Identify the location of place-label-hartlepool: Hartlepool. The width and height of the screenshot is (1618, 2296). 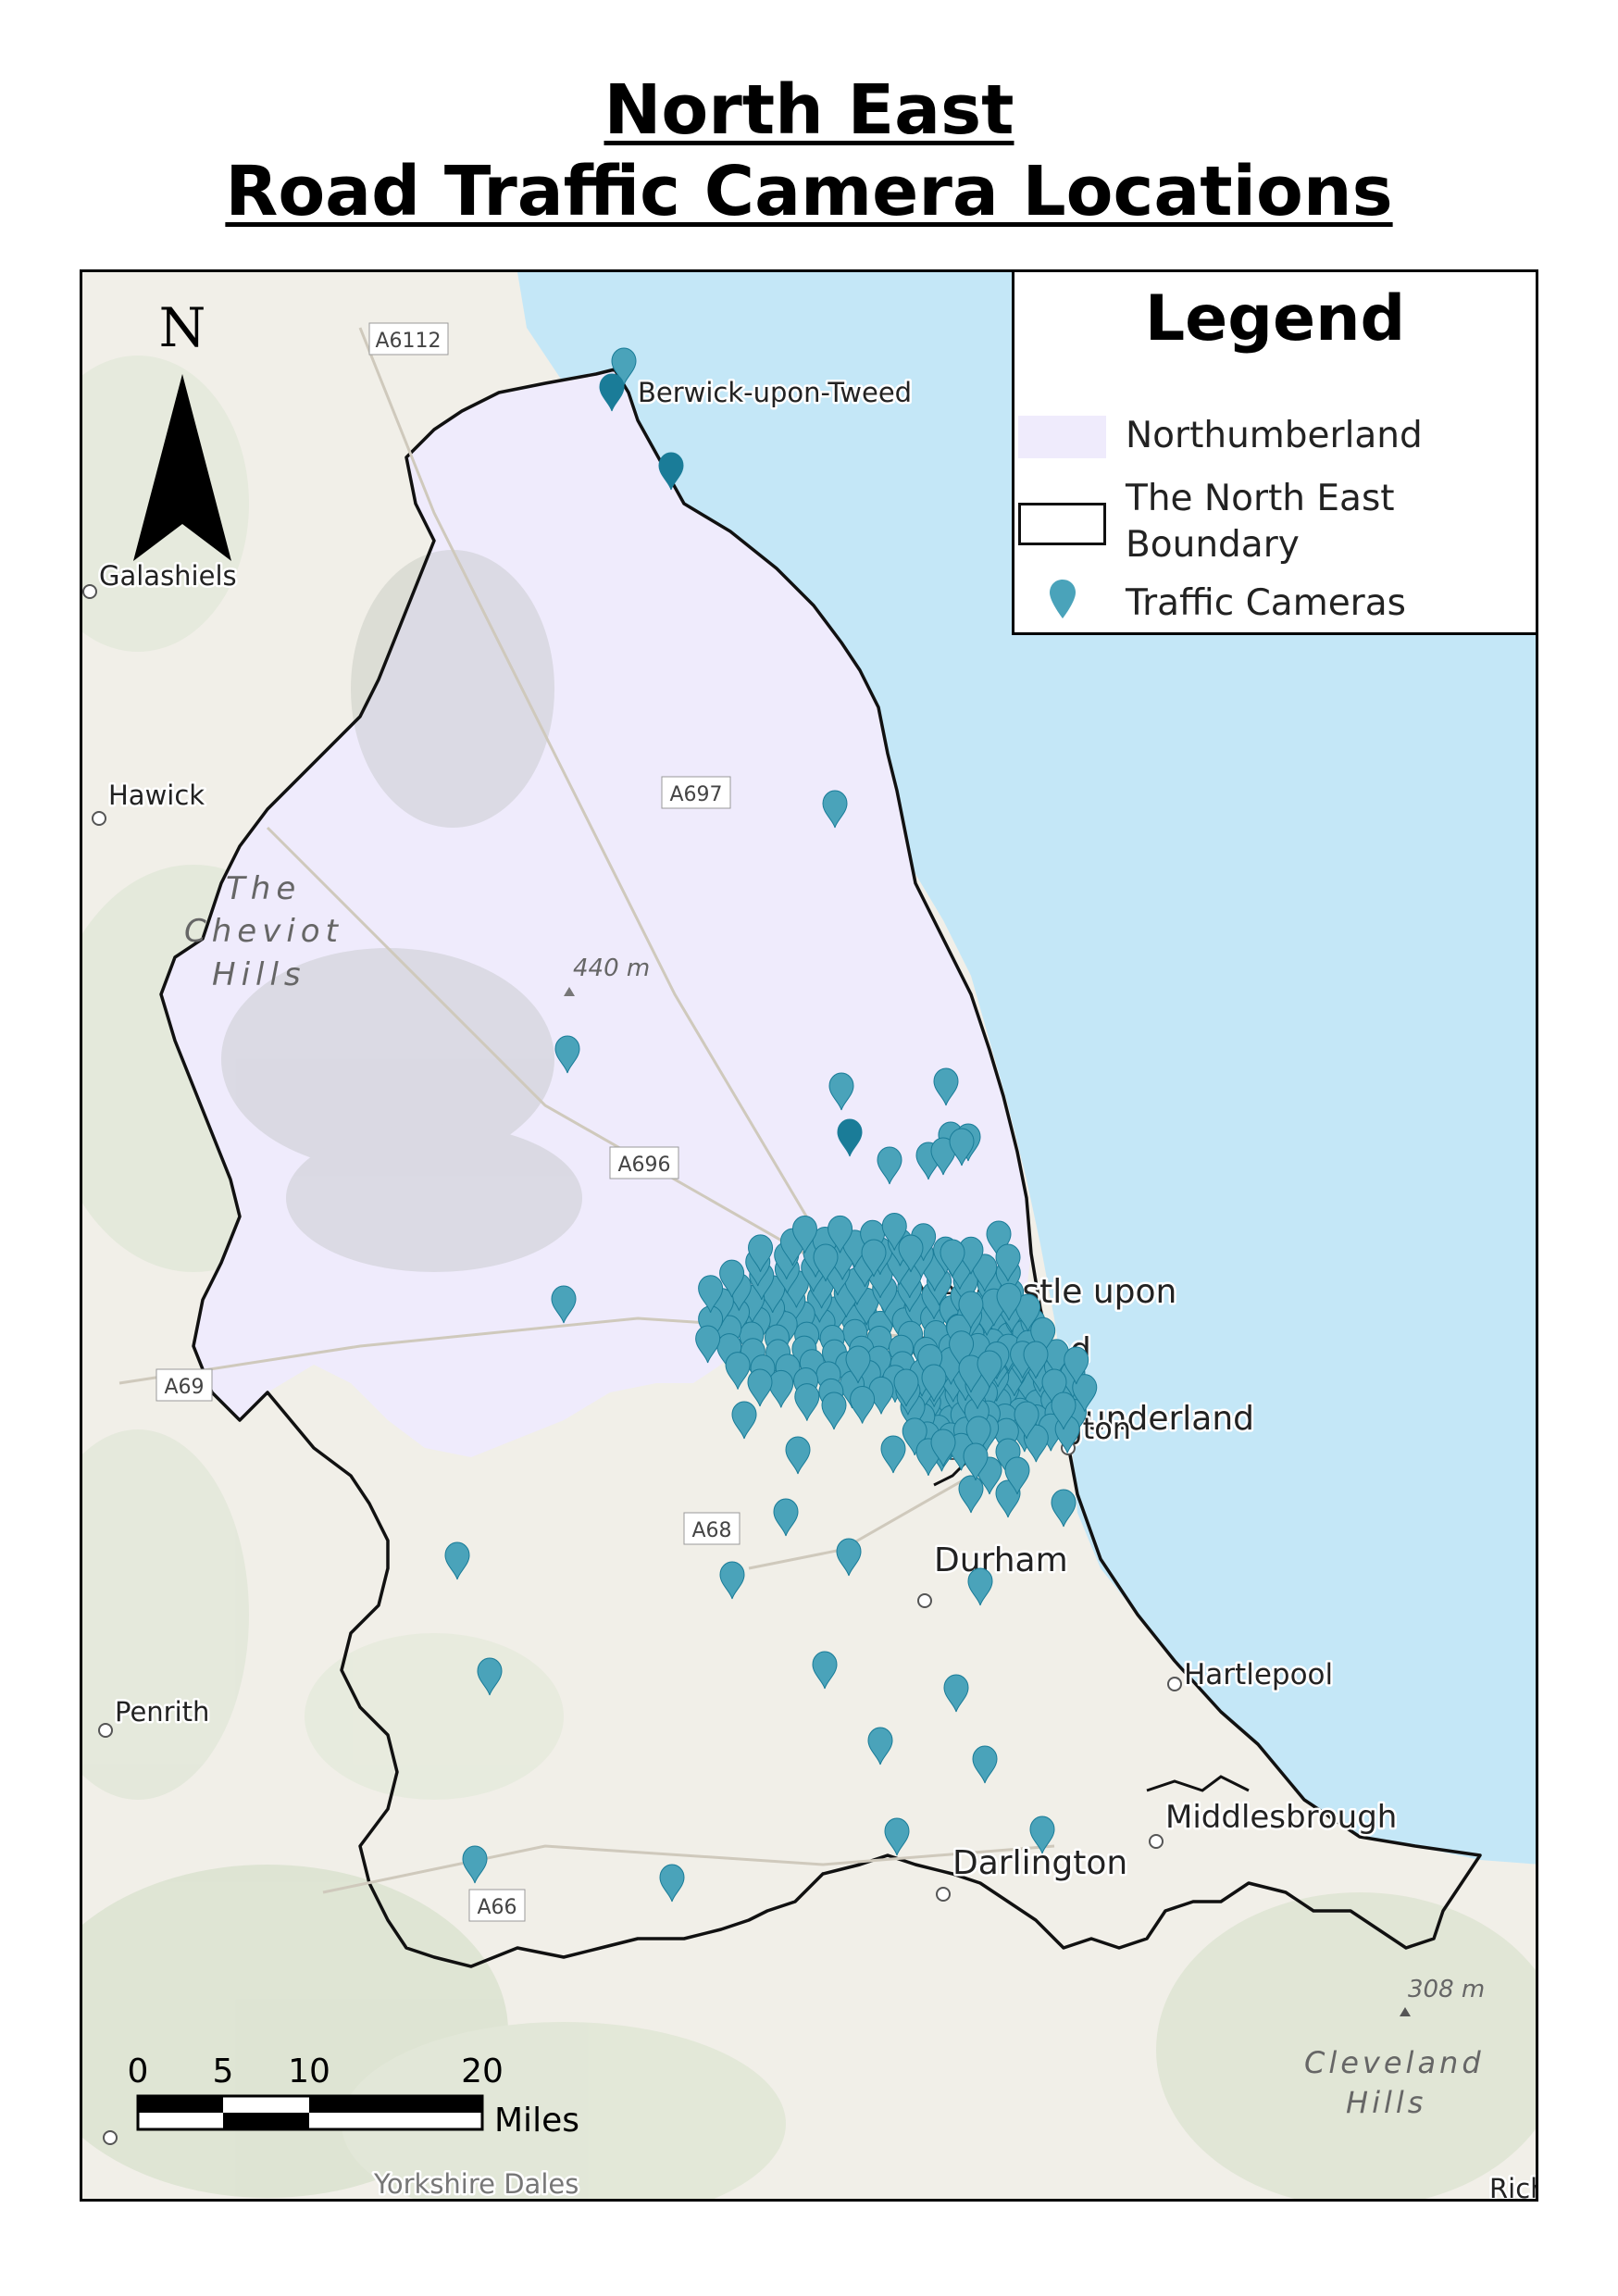
(1258, 1674).